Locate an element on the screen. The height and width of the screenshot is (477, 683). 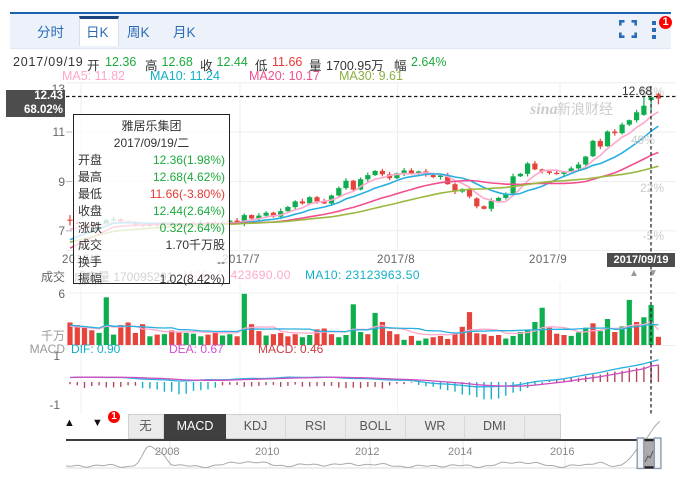
svg-text: 新浪财经 is located at coordinates (585, 109).